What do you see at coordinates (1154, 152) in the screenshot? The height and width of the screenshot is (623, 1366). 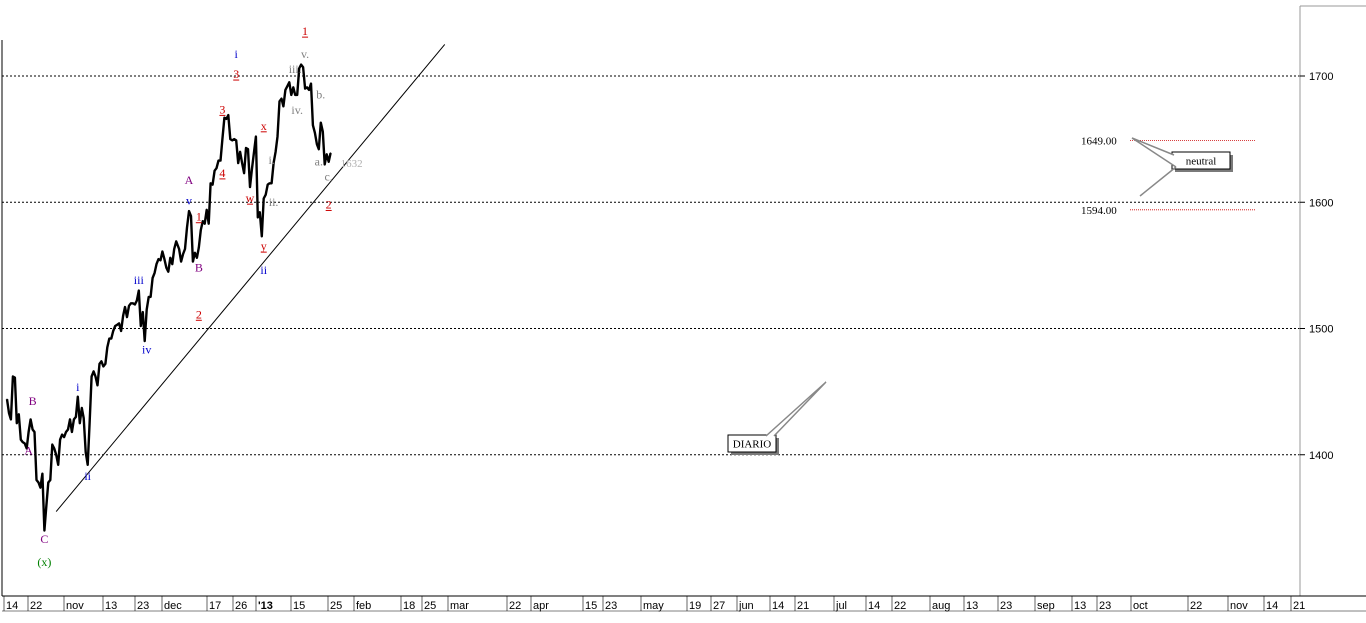 I see `callout-pointer` at bounding box center [1154, 152].